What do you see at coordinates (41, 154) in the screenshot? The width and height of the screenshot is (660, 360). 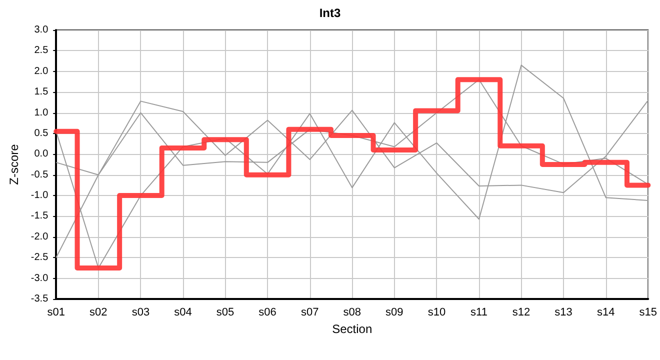 I see `y-tick-label: 0.0` at bounding box center [41, 154].